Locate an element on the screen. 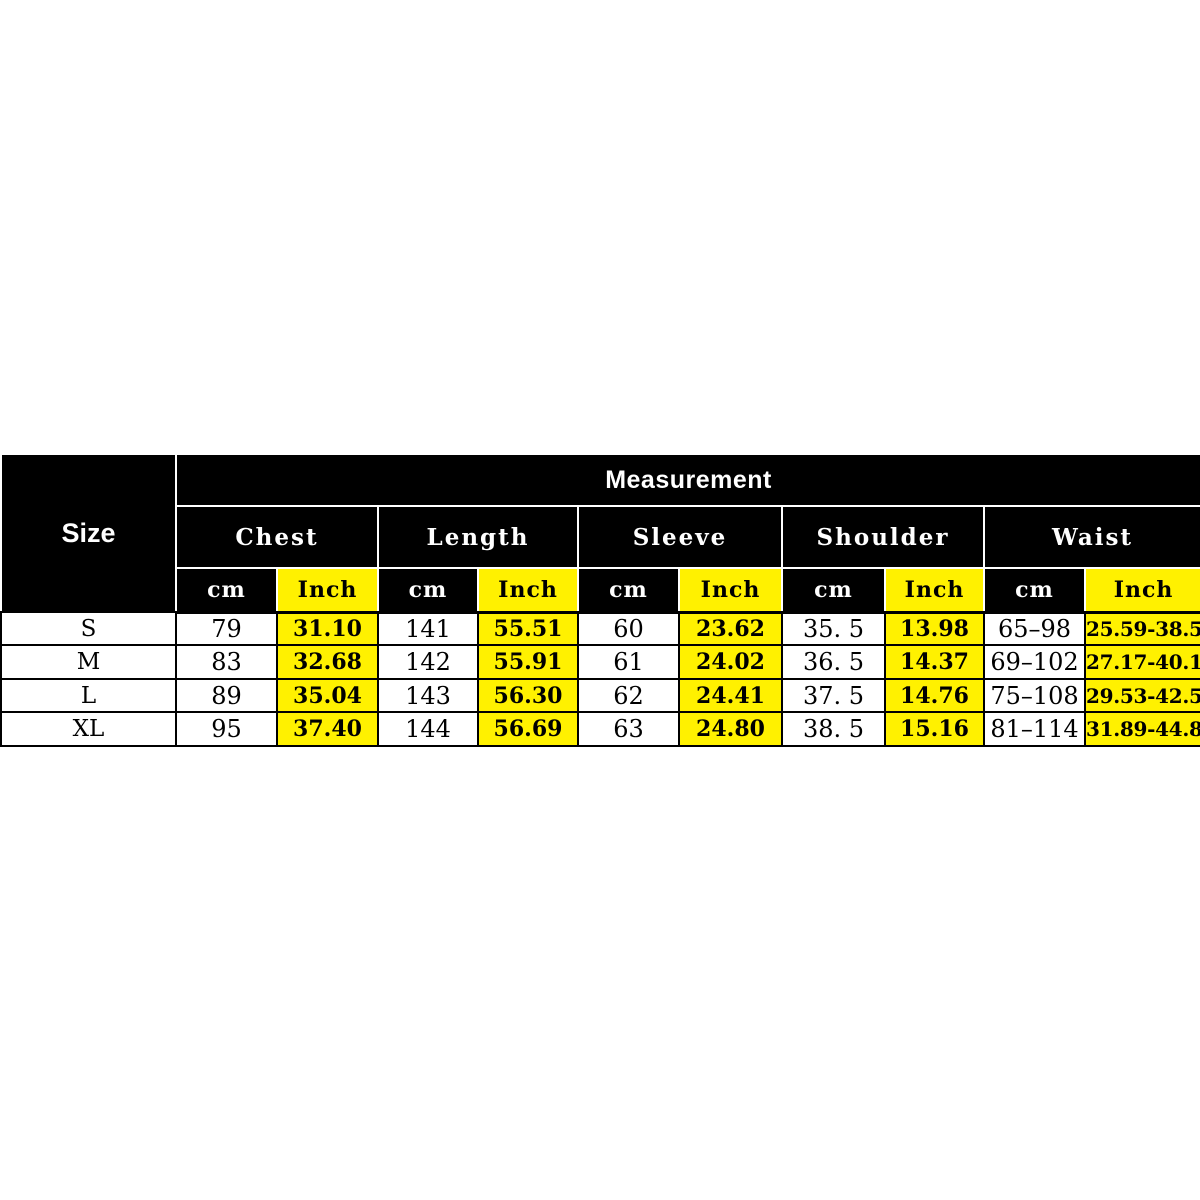 This screenshot has width=1200, height=1200. unit-header-inch-length: Inch is located at coordinates (528, 591).